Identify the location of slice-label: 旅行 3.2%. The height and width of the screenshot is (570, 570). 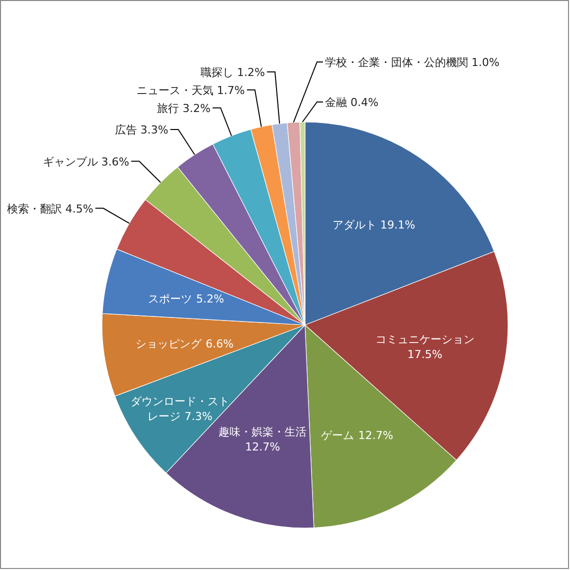
(184, 108).